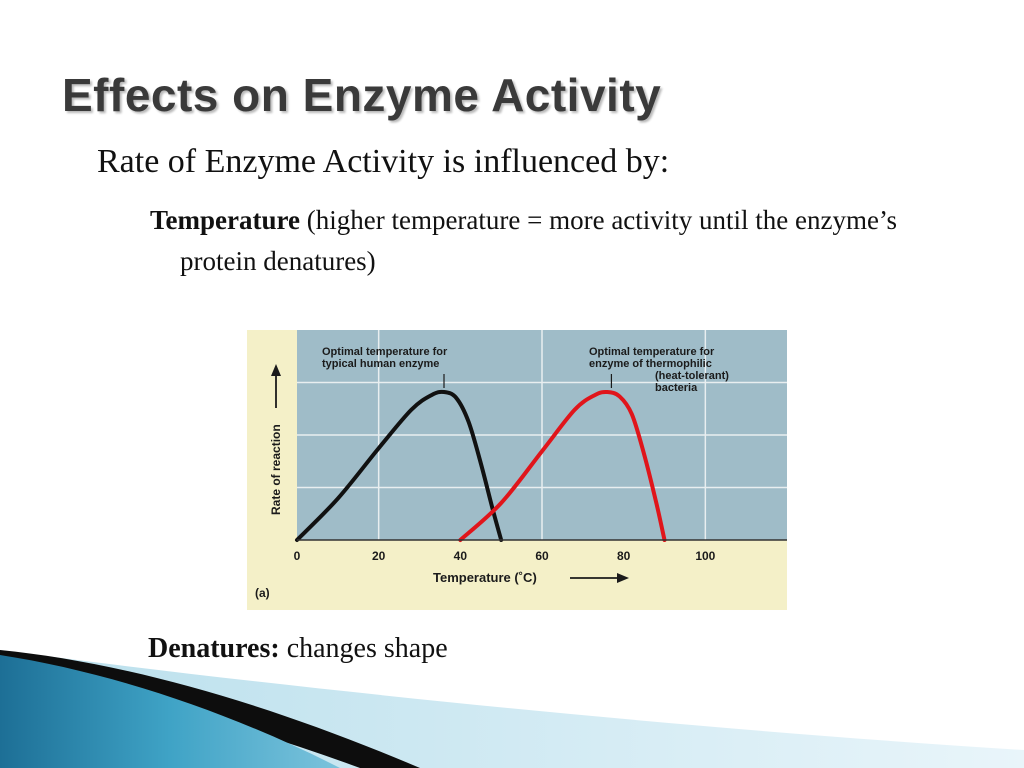 Image resolution: width=1024 pixels, height=768 pixels. What do you see at coordinates (399, 465) in the screenshot?
I see `human-enzyme-curve` at bounding box center [399, 465].